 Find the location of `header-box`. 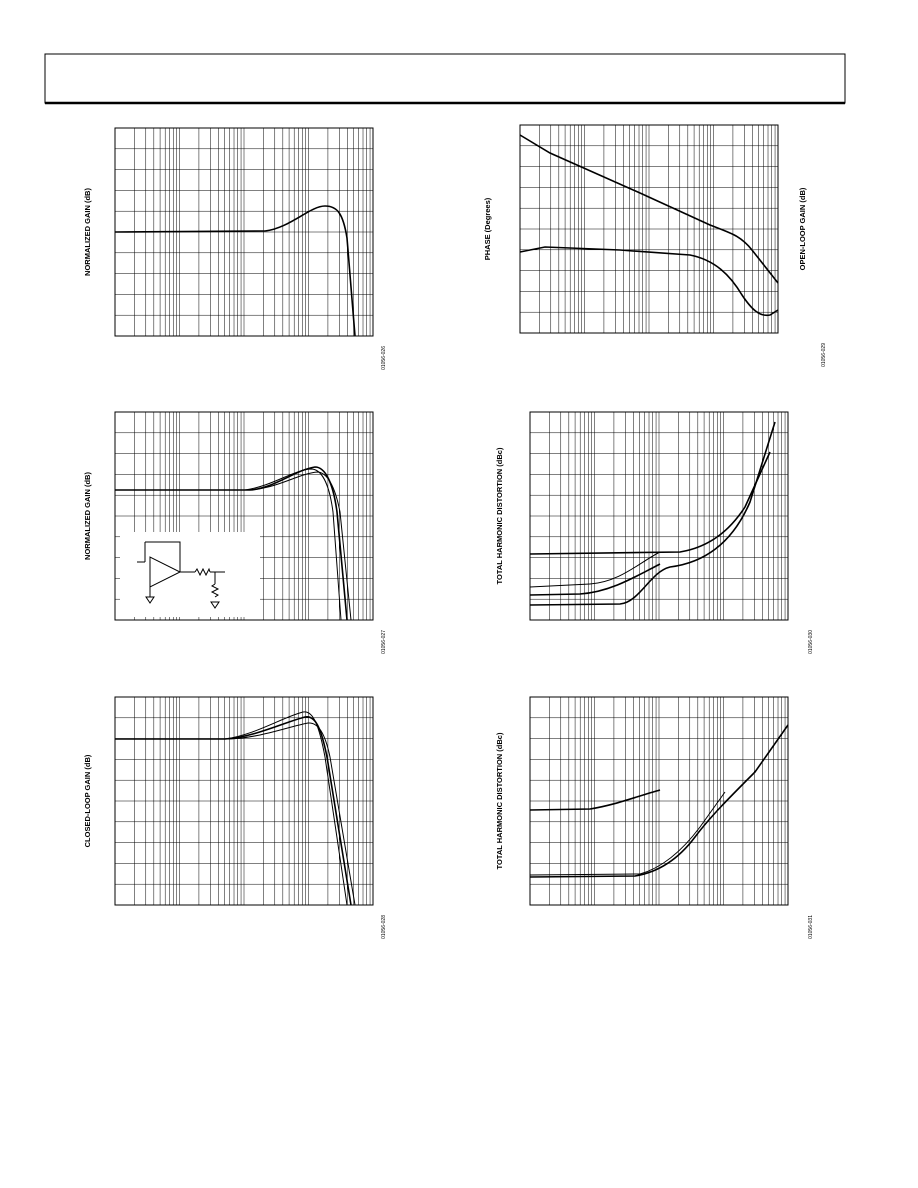

header-box is located at coordinates (445, 78).